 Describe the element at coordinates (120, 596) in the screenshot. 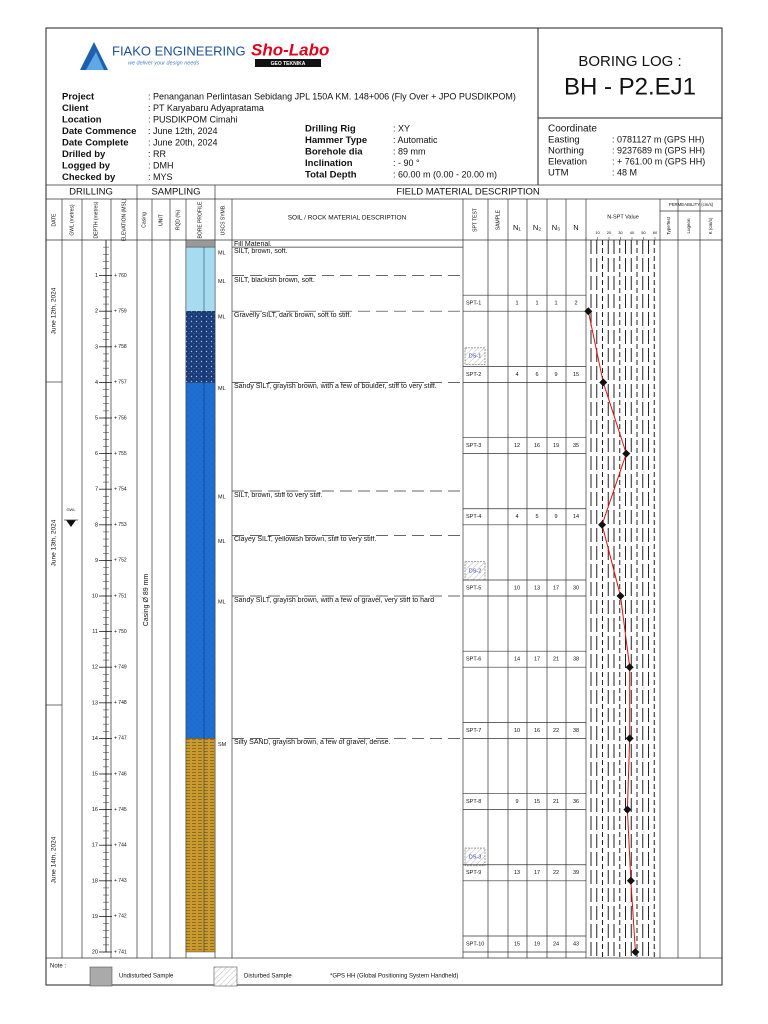

I see `elevation-label: + 751` at that location.